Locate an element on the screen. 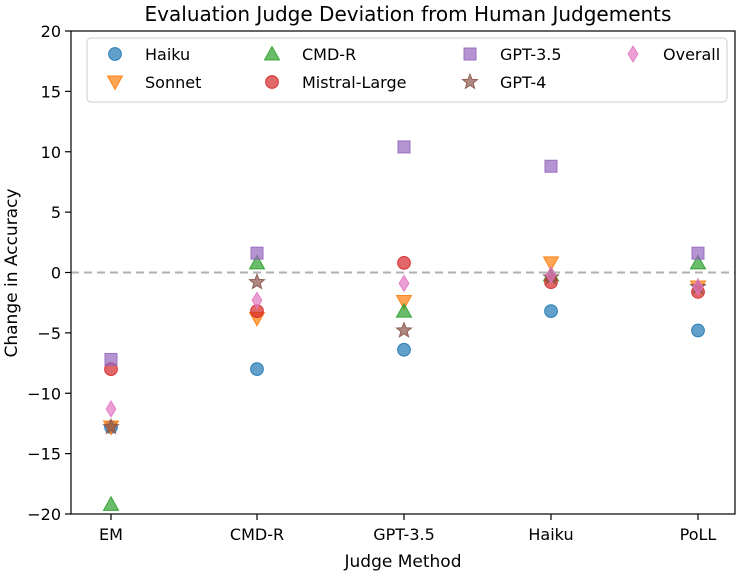 This screenshot has width=736, height=579. x-tick-label: GPT-3.5 is located at coordinates (404, 534).